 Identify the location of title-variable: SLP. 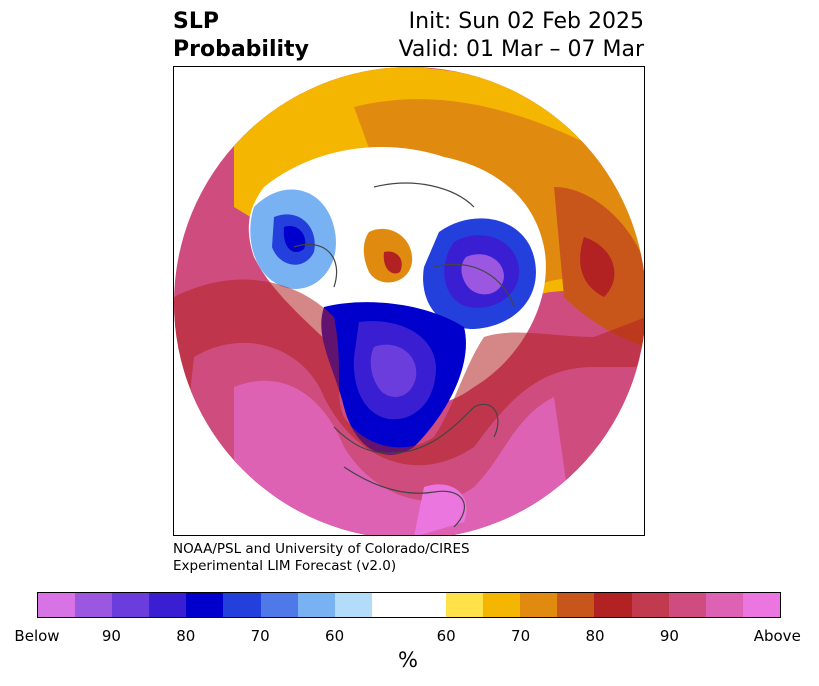
(196, 21).